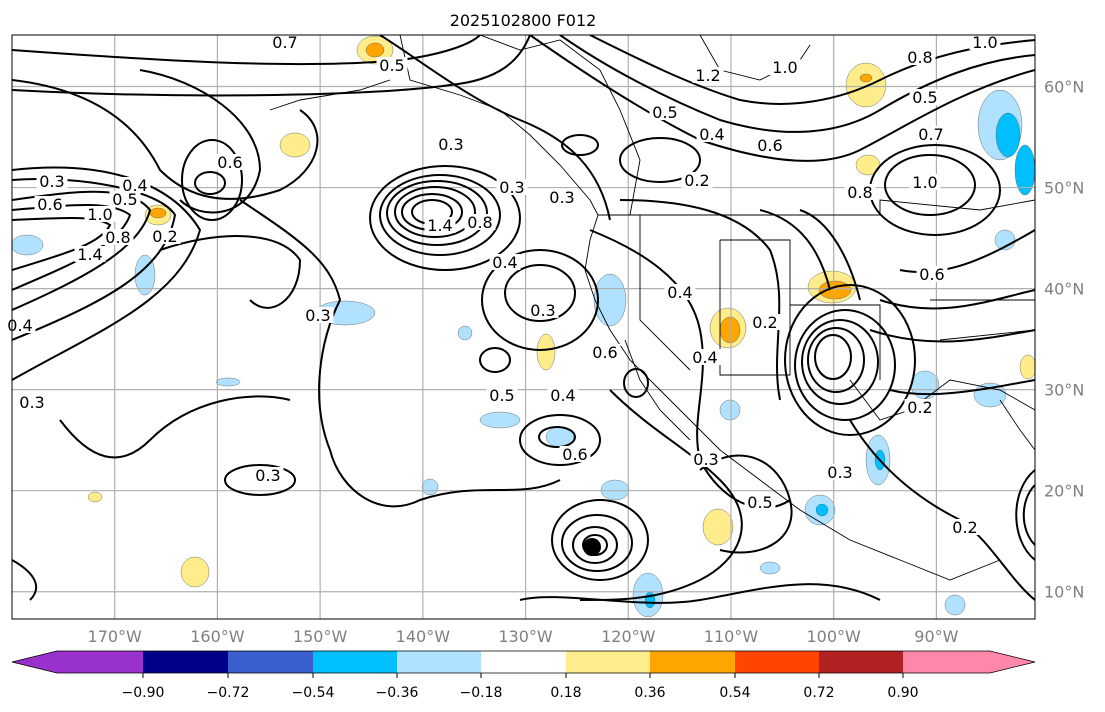  Describe the element at coordinates (397, 693) in the screenshot. I see `colorbar-tick-label: −0.36` at that location.